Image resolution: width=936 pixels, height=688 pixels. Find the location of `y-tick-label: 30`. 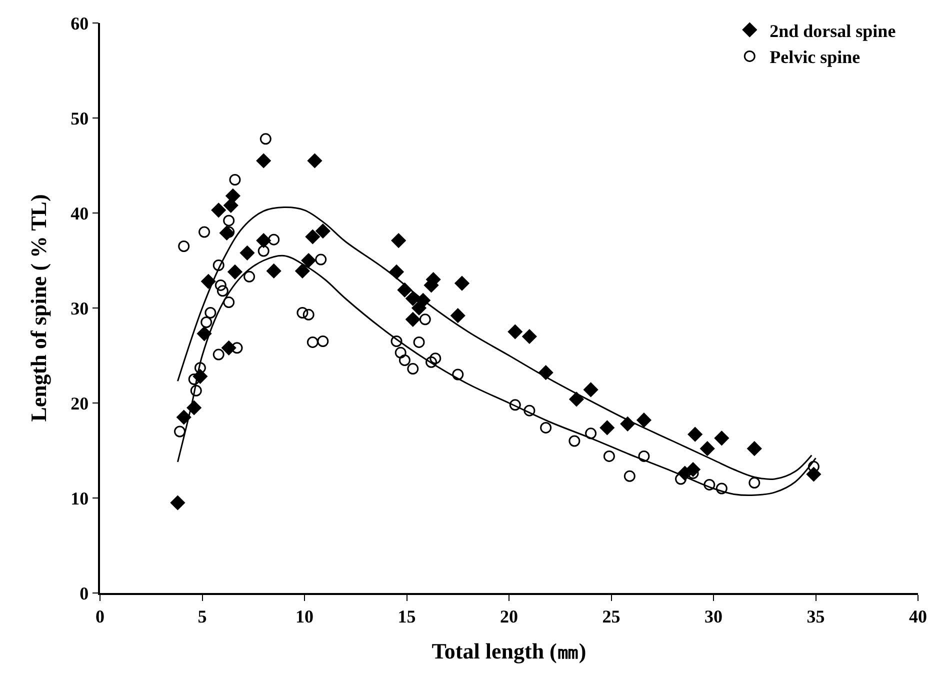

y-tick-label: 30 is located at coordinates (79, 308).